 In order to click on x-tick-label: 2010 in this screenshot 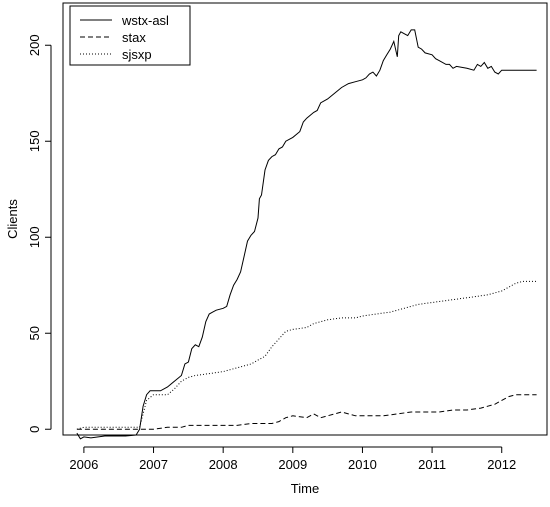, I will do `click(362, 464)`.